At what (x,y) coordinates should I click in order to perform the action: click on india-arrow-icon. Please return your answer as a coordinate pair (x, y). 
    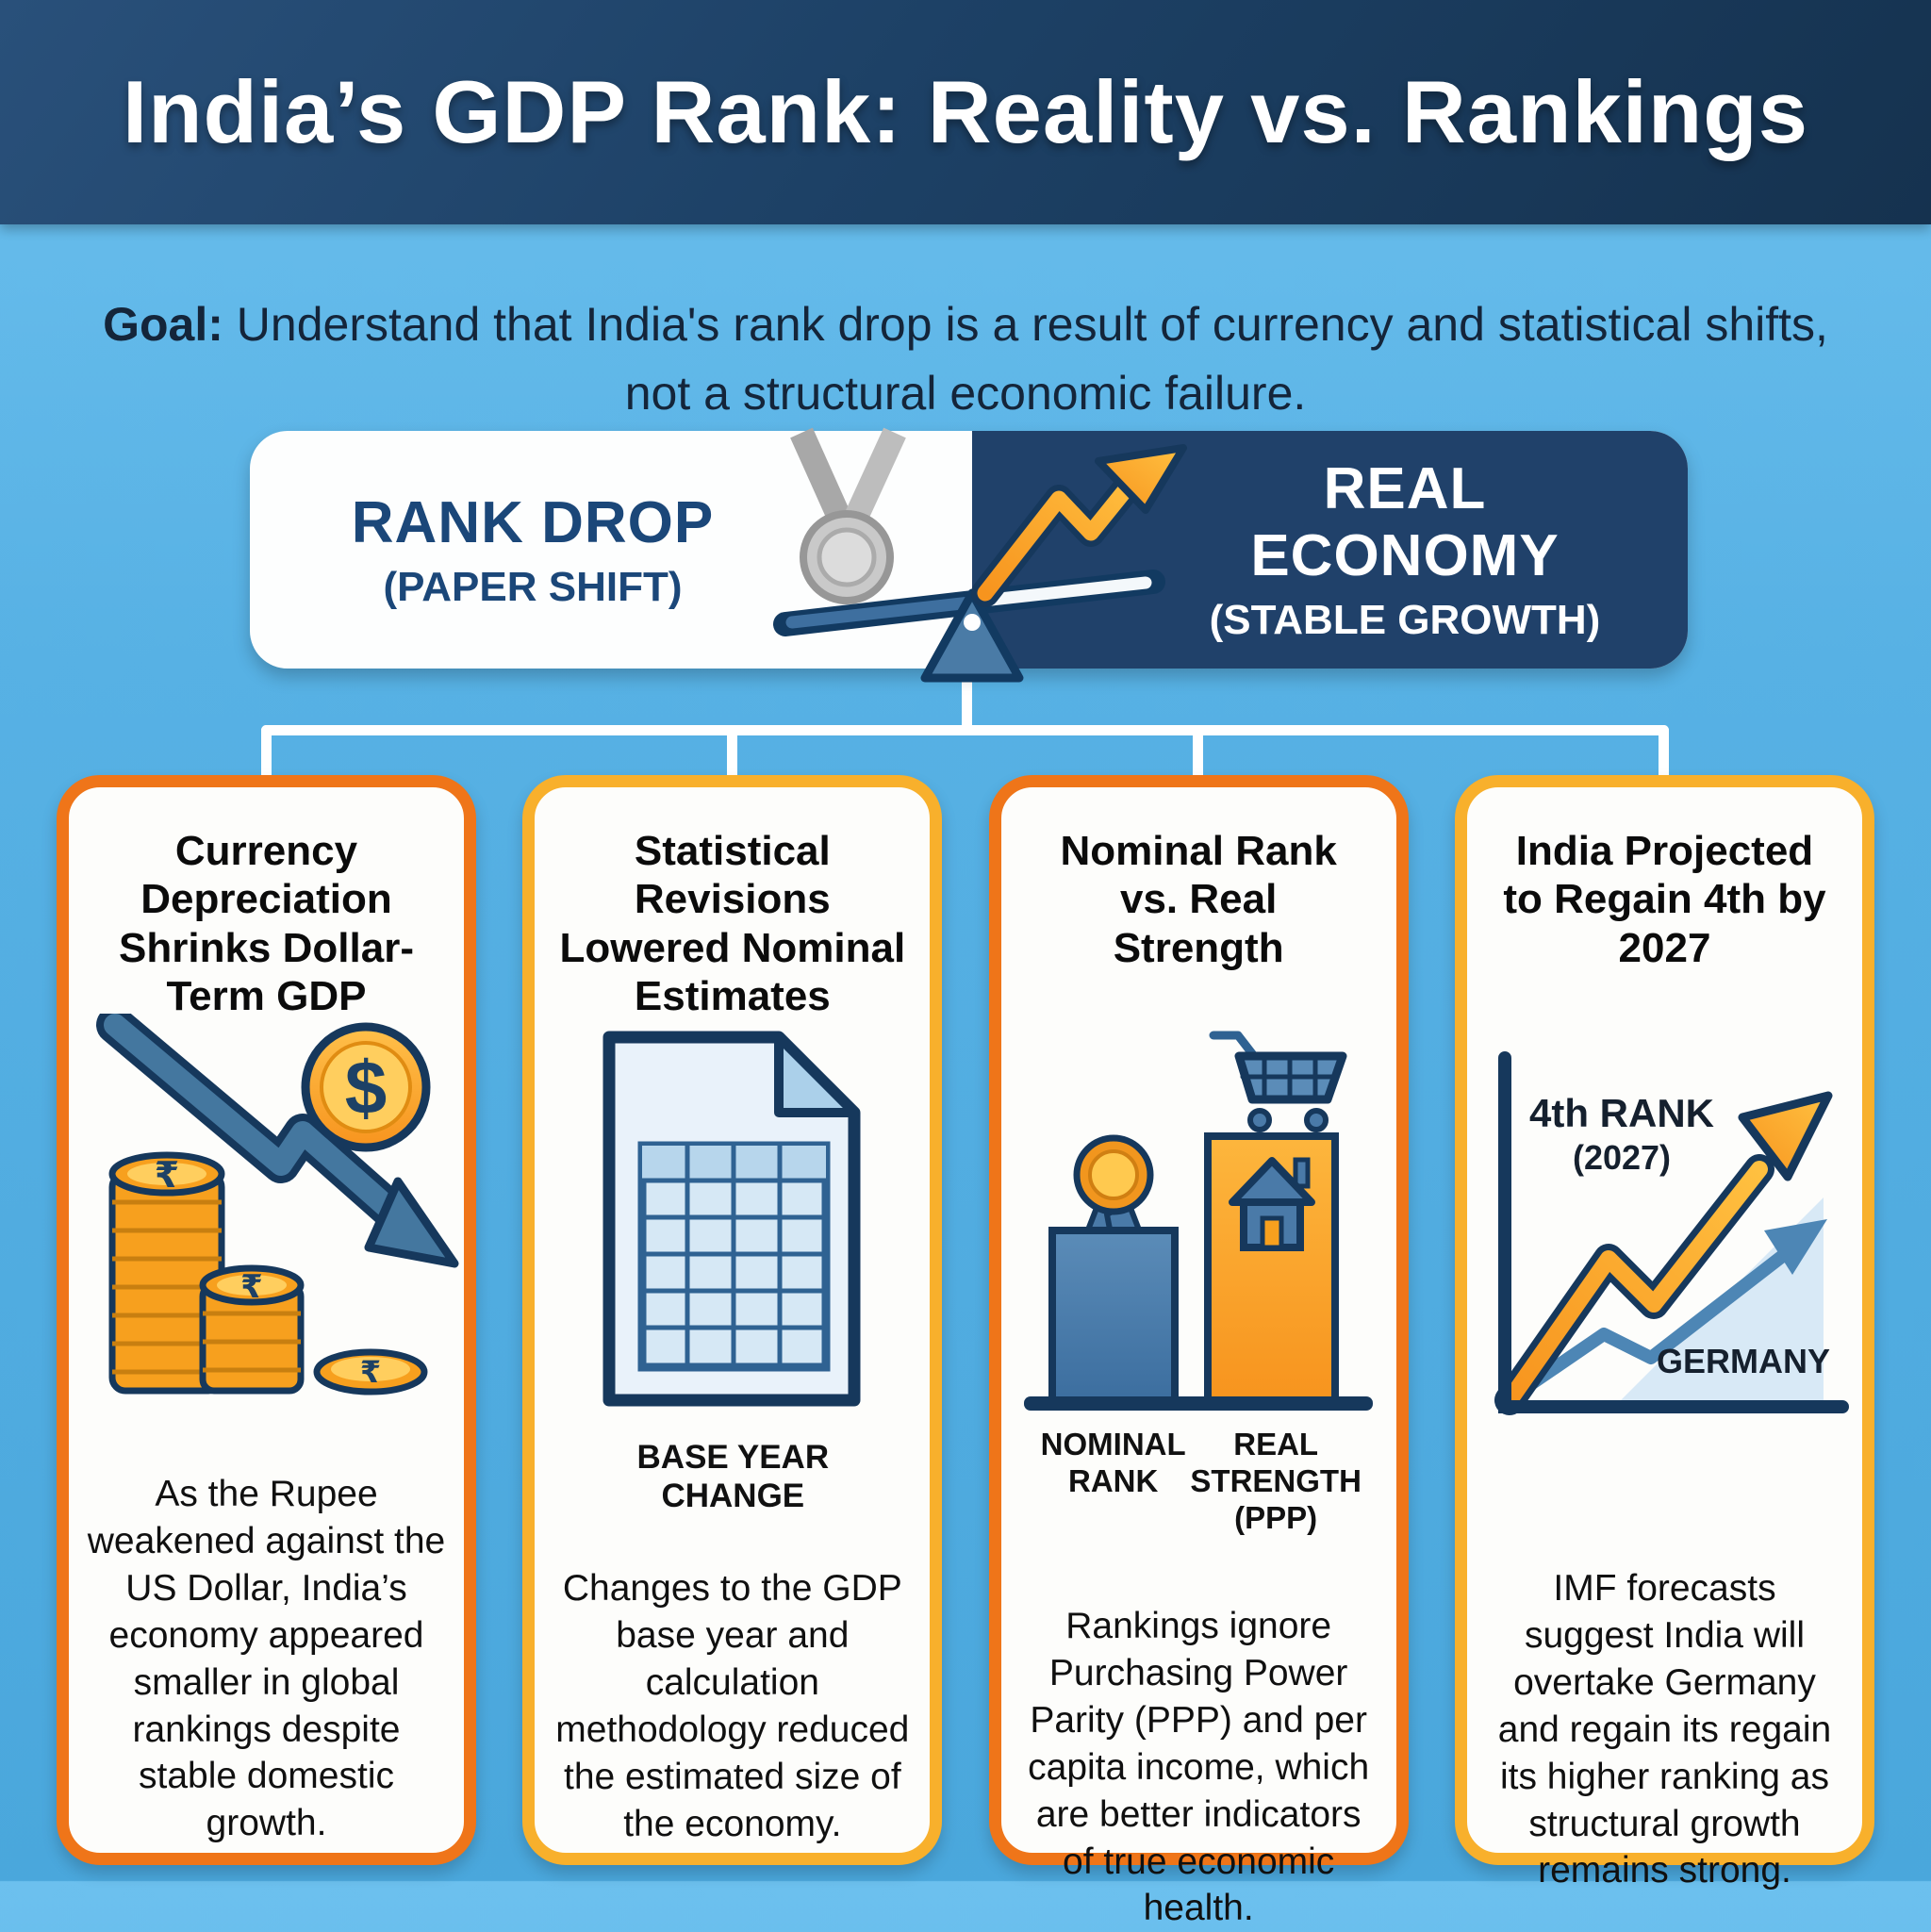
    Looking at the image, I should click on (1663, 1253).